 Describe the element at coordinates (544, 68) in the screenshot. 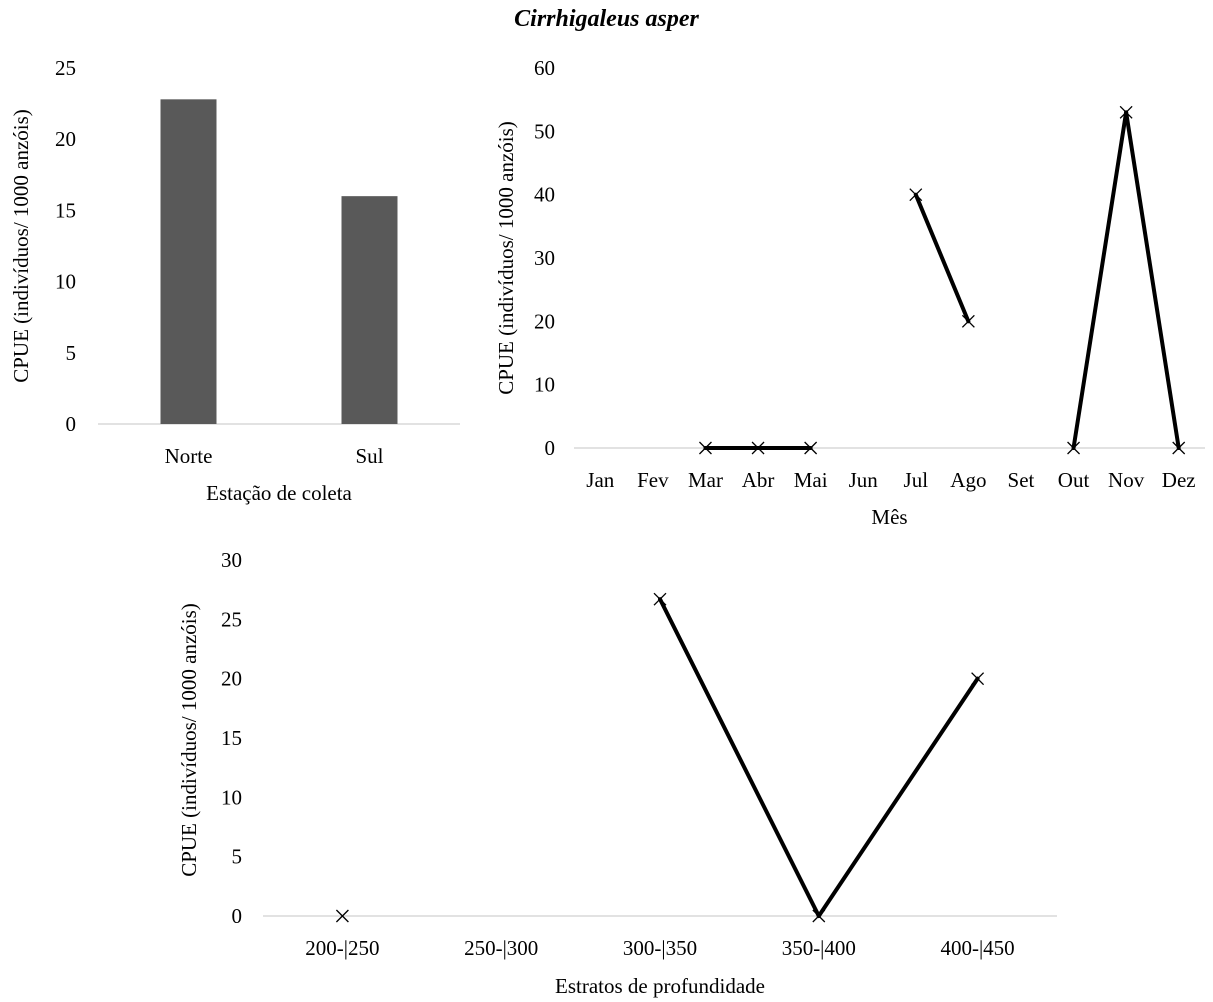

I see `y-tick-label: 60` at that location.